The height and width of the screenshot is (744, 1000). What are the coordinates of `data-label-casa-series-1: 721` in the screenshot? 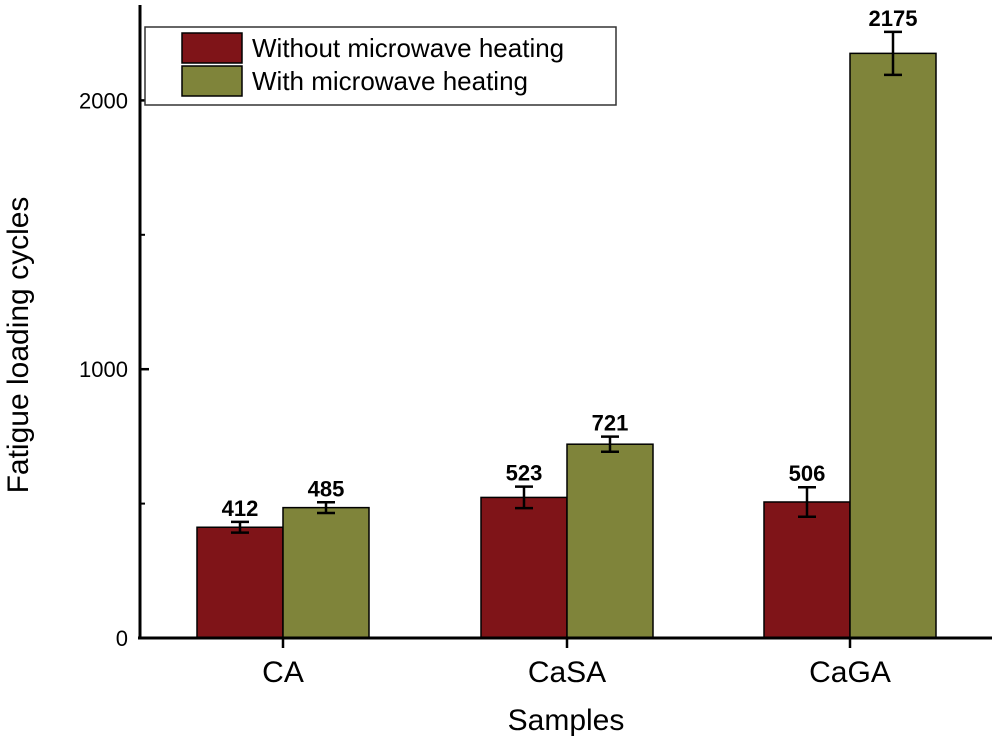 It's located at (610, 423).